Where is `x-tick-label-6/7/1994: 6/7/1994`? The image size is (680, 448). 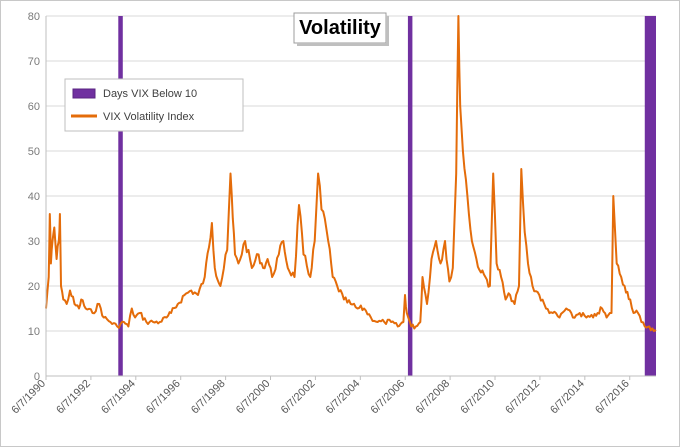 x-tick-label-6/7/1994: 6/7/1994 is located at coordinates (118, 397).